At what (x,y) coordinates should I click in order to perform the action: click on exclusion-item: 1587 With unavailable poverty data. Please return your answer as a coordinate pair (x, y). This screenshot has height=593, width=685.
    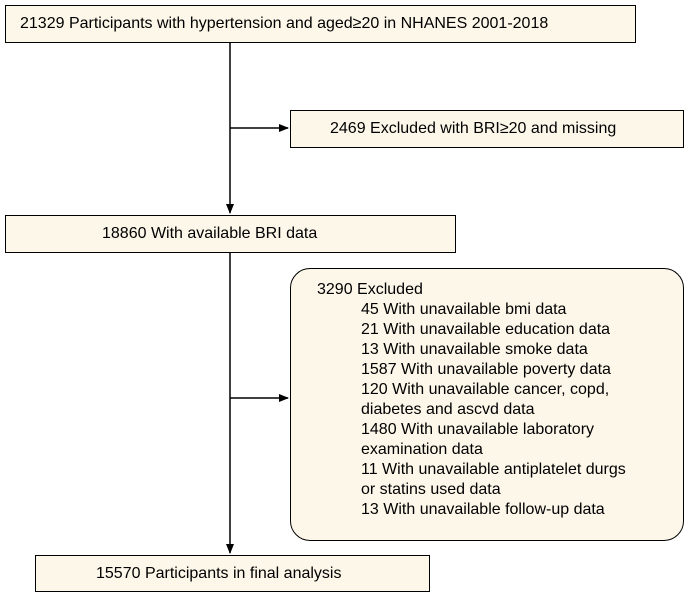
    Looking at the image, I should click on (486, 369).